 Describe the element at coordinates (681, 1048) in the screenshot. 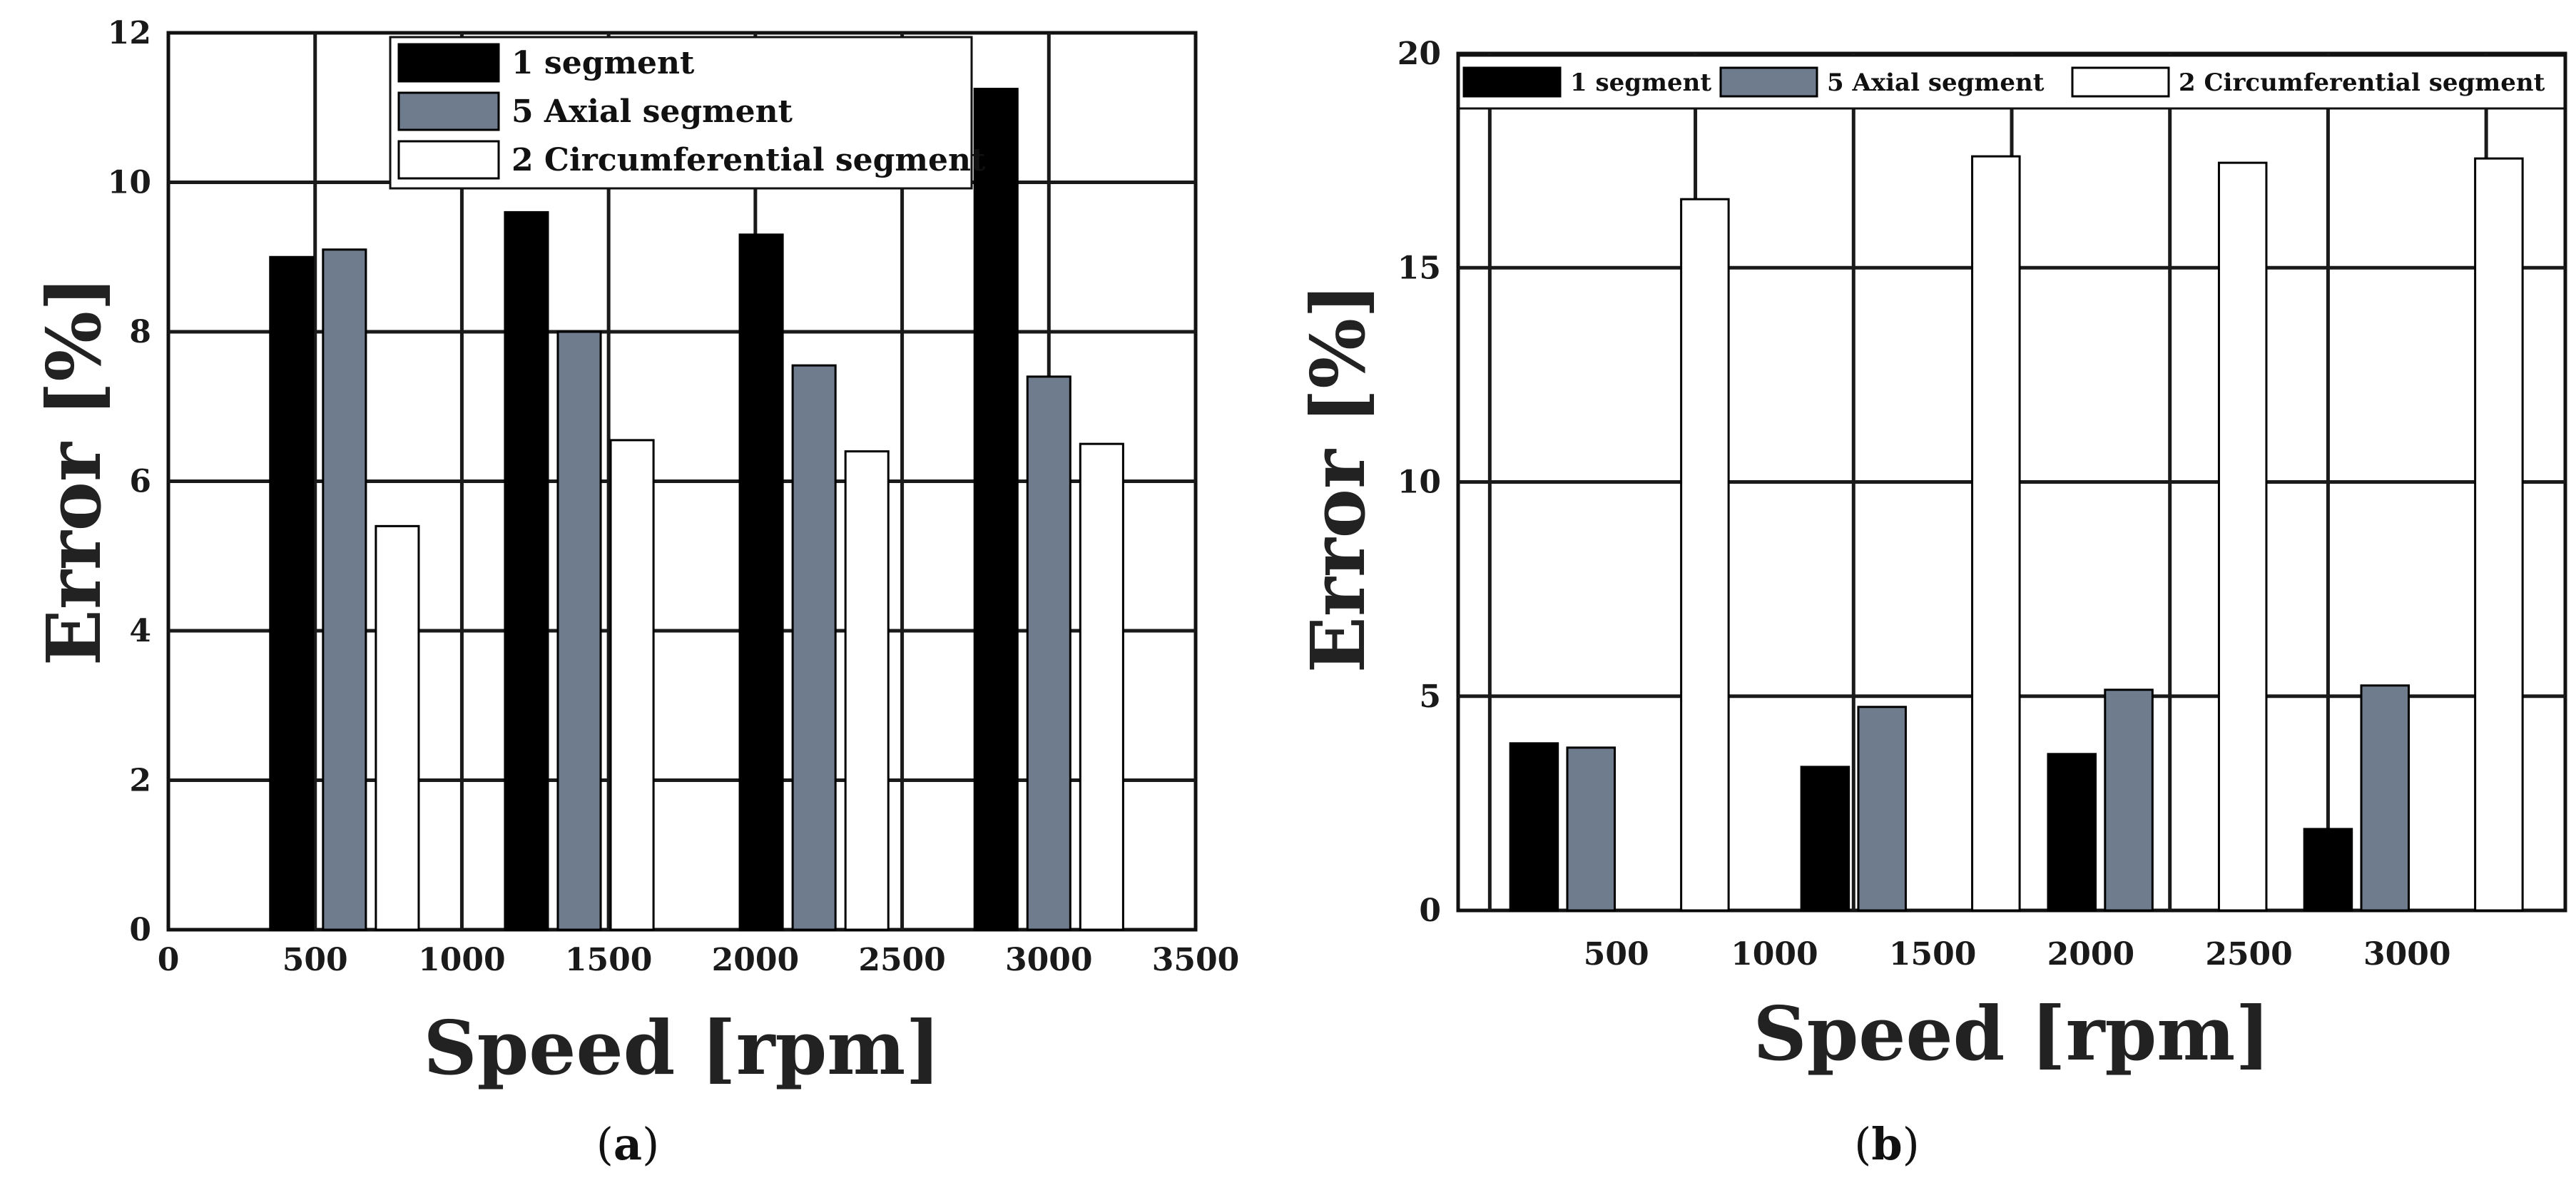

I see `chart-a-x-axis-title: Speed [rpm]` at that location.